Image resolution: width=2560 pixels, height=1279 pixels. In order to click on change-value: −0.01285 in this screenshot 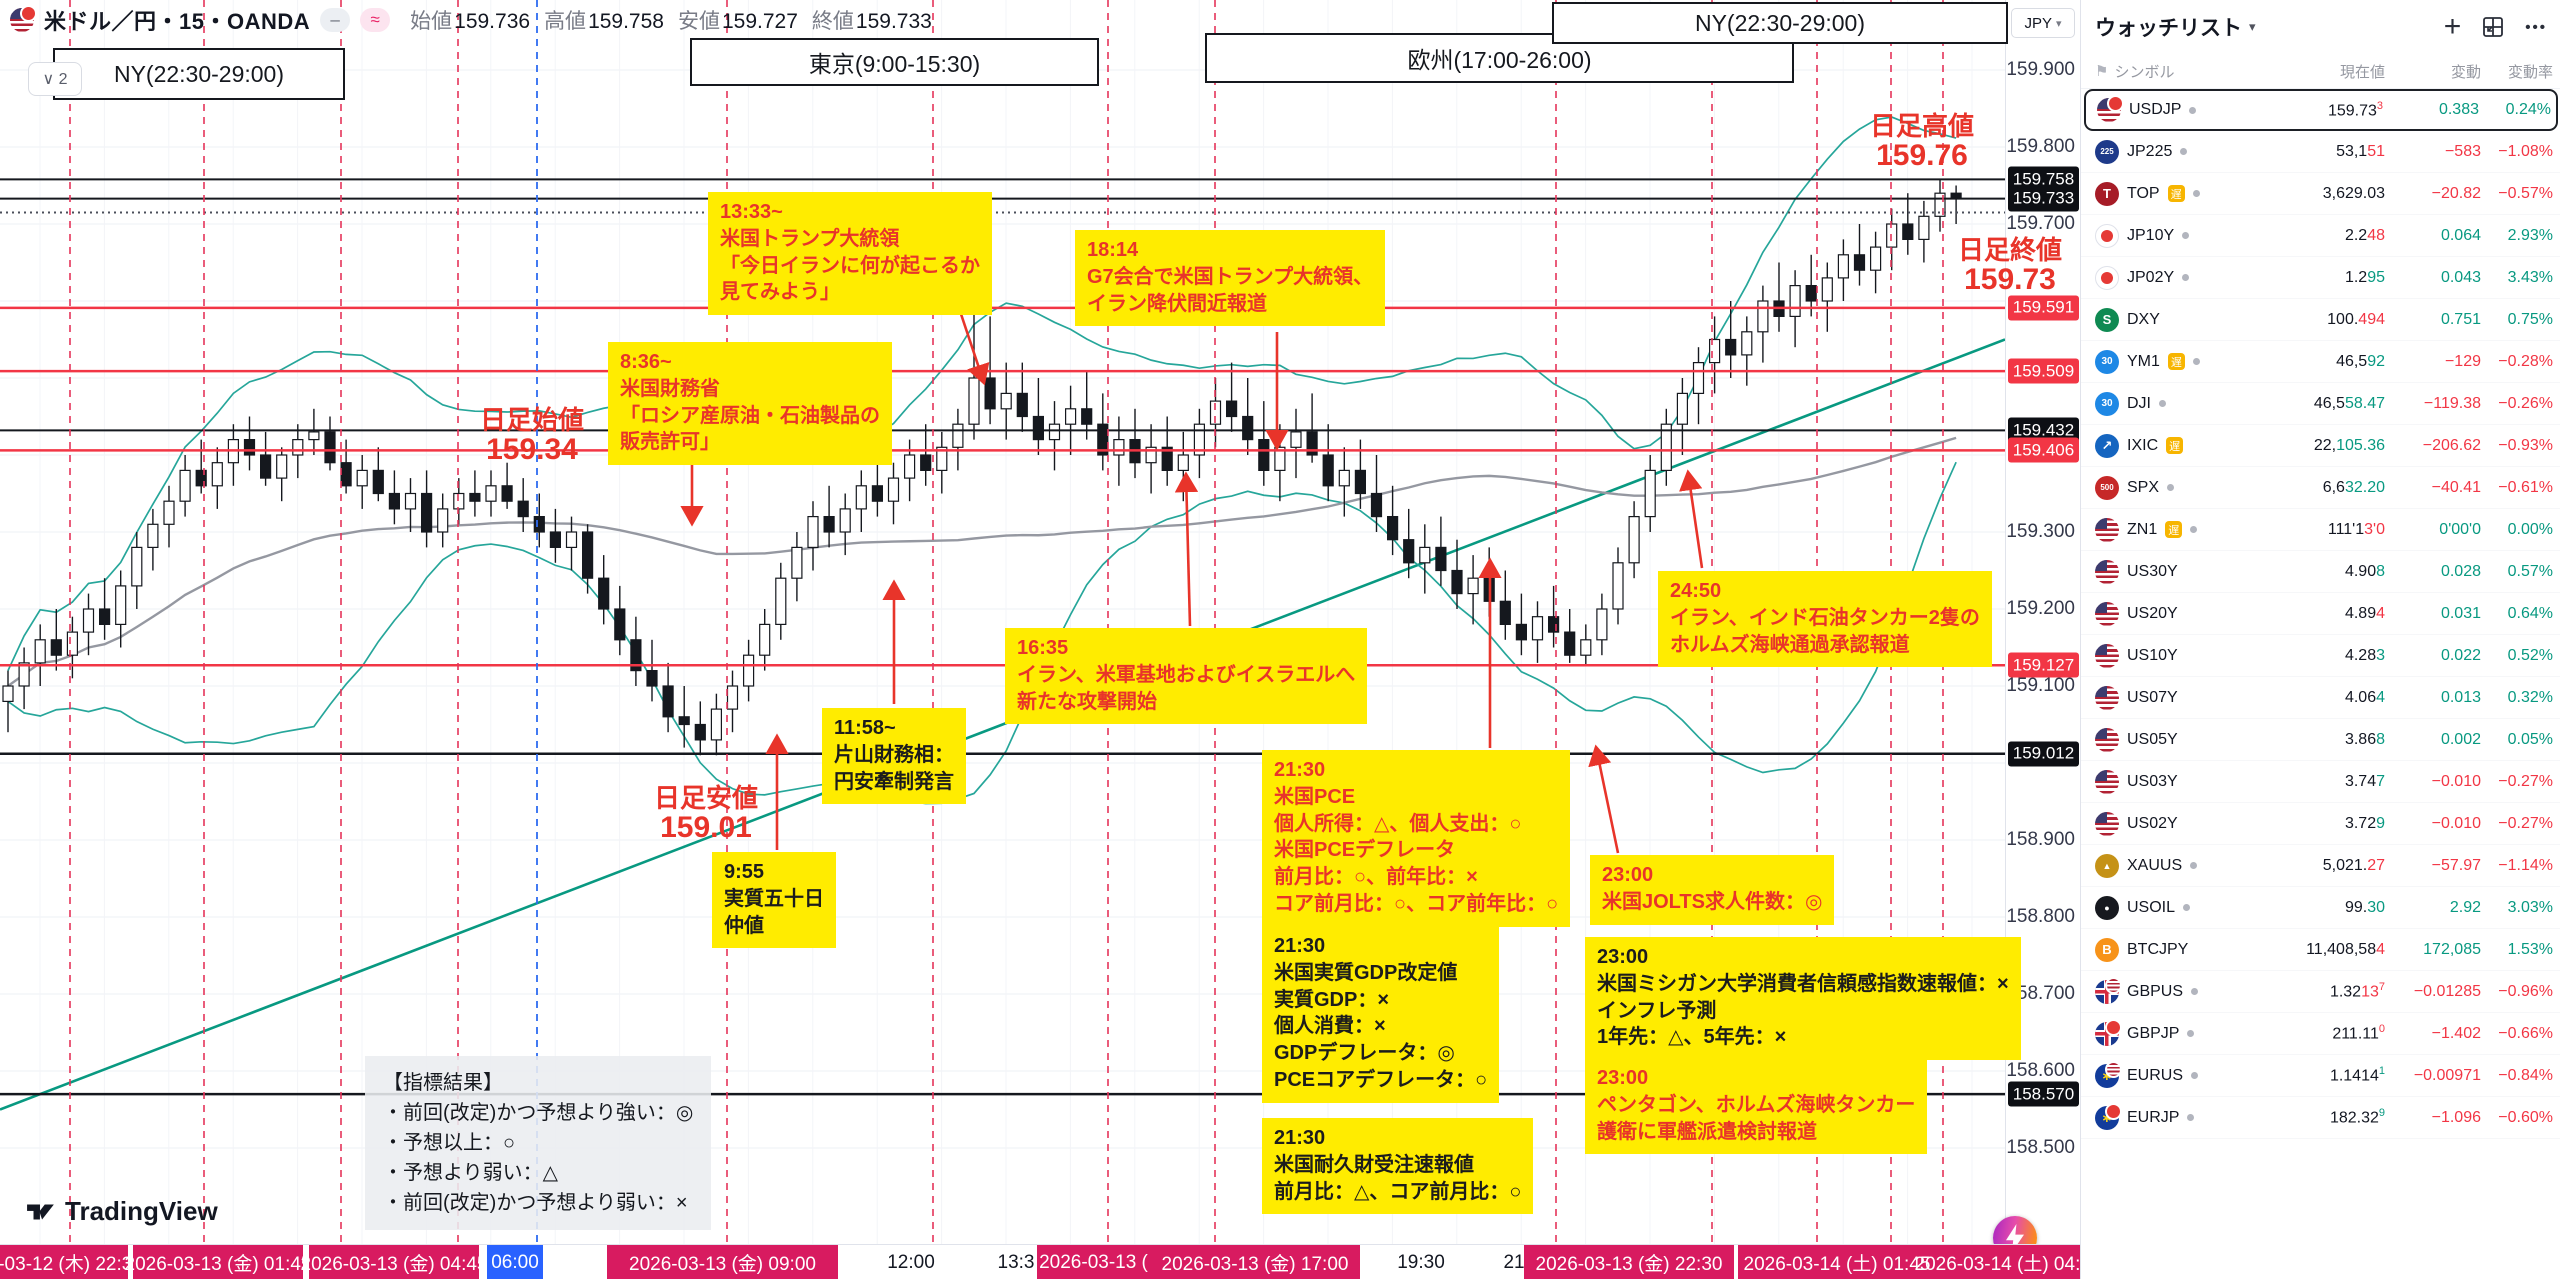, I will do `click(2447, 991)`.